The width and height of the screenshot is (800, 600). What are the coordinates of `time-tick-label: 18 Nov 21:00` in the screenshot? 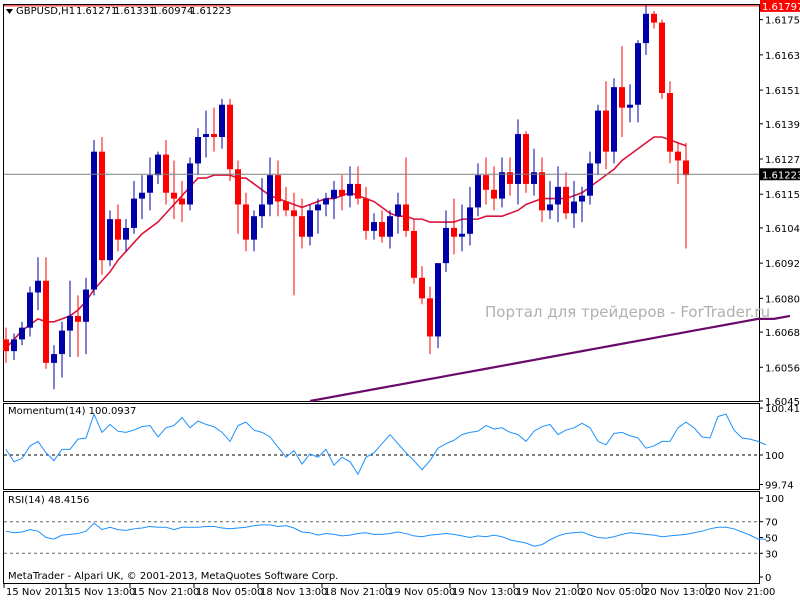 It's located at (357, 592).